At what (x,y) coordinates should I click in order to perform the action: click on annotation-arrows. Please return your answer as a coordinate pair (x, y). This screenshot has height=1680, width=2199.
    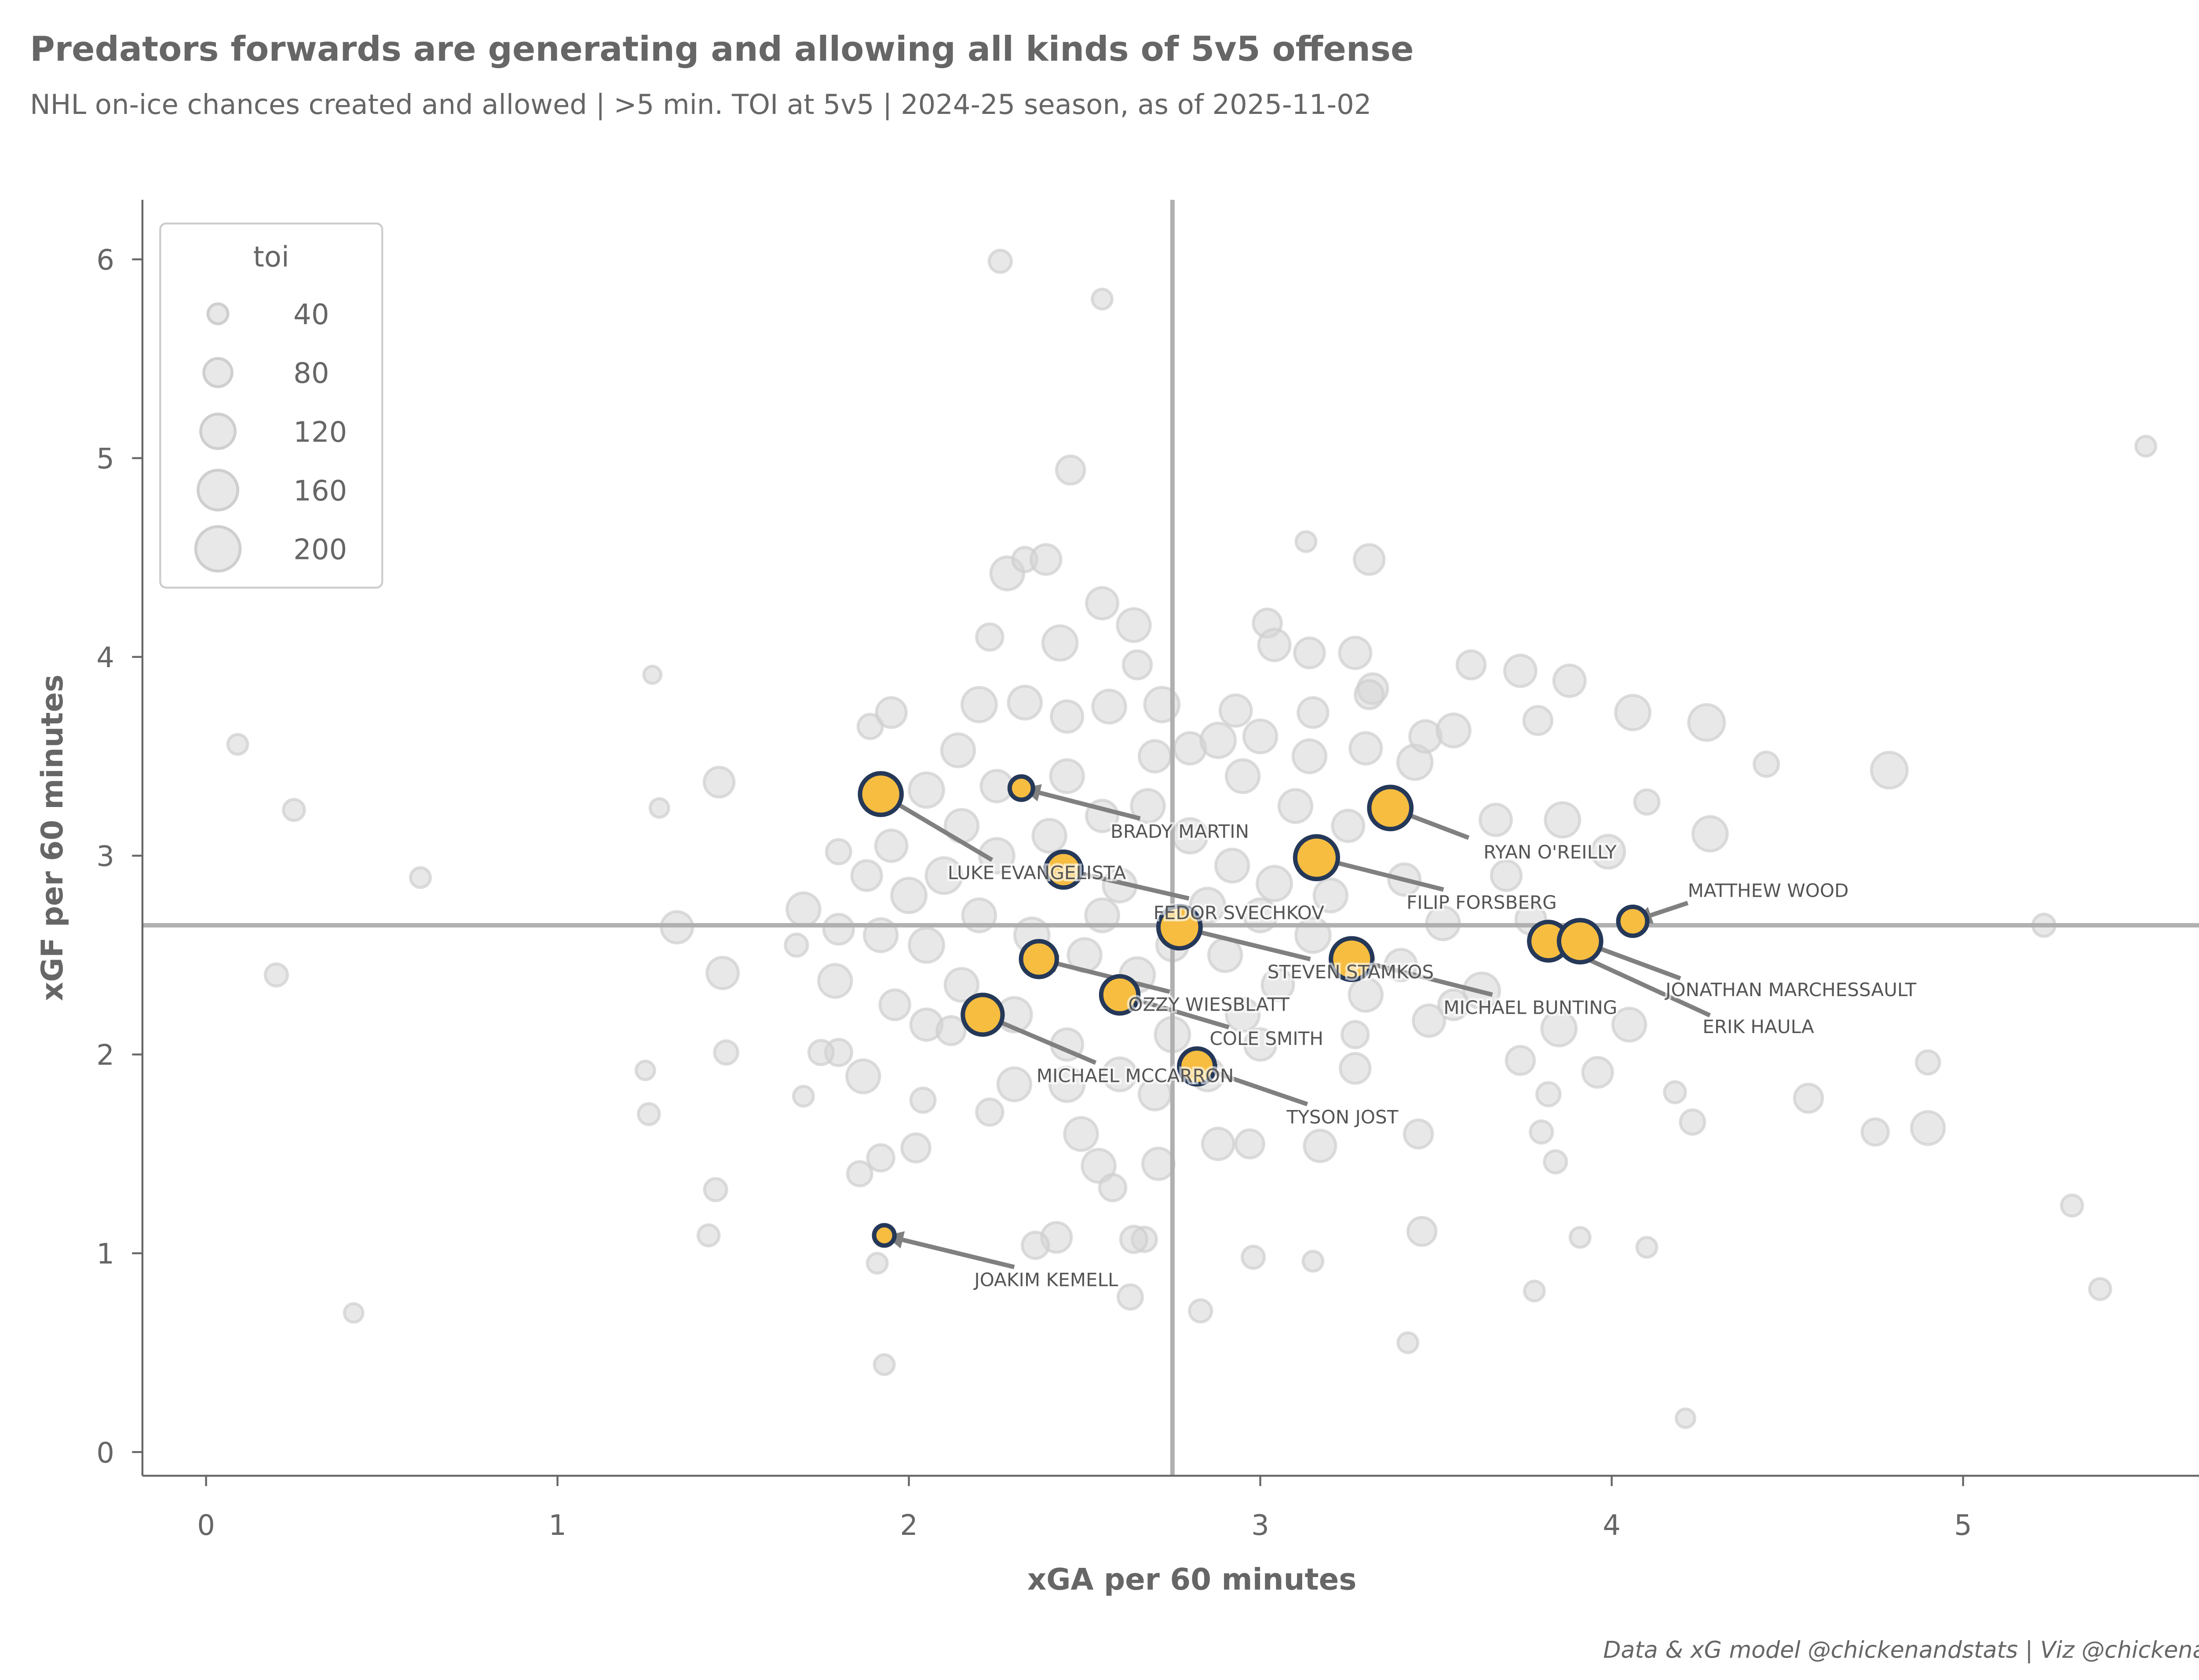
    Looking at the image, I should click on (1296, 1026).